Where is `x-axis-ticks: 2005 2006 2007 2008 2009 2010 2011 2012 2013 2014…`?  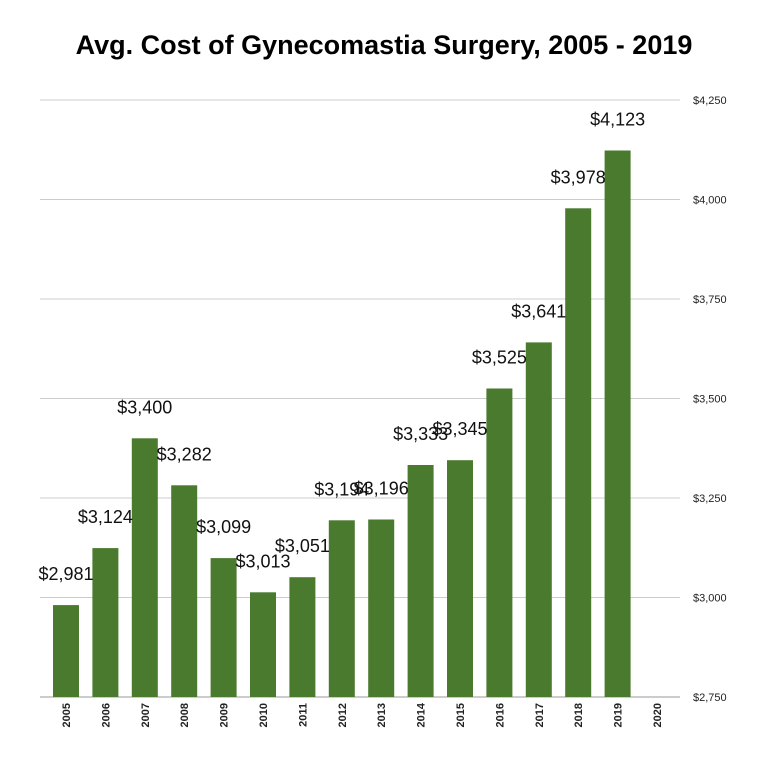 x-axis-ticks: 2005 2006 2007 2008 2009 2010 2011 2012 2013 2014… is located at coordinates (362, 714).